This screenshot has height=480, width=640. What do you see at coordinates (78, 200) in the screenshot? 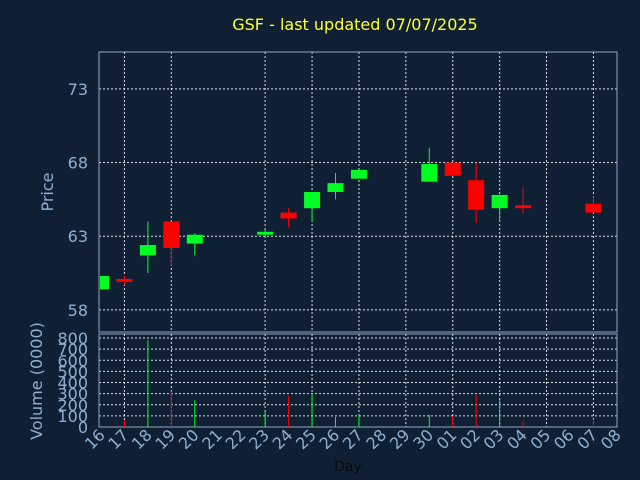
I see `price-axis: 58 63 68 73` at bounding box center [78, 200].